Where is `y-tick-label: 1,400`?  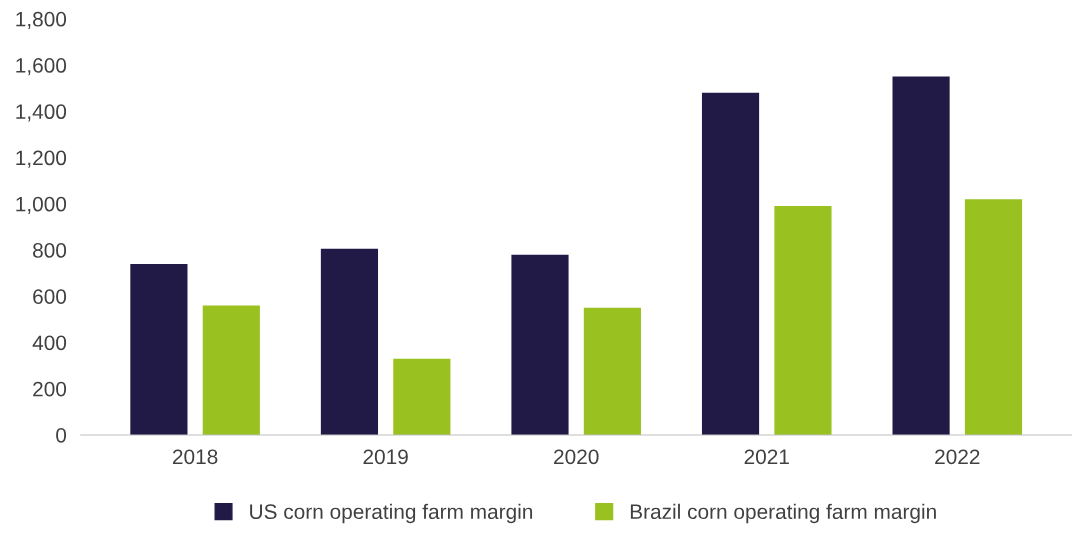
y-tick-label: 1,400 is located at coordinates (41, 113).